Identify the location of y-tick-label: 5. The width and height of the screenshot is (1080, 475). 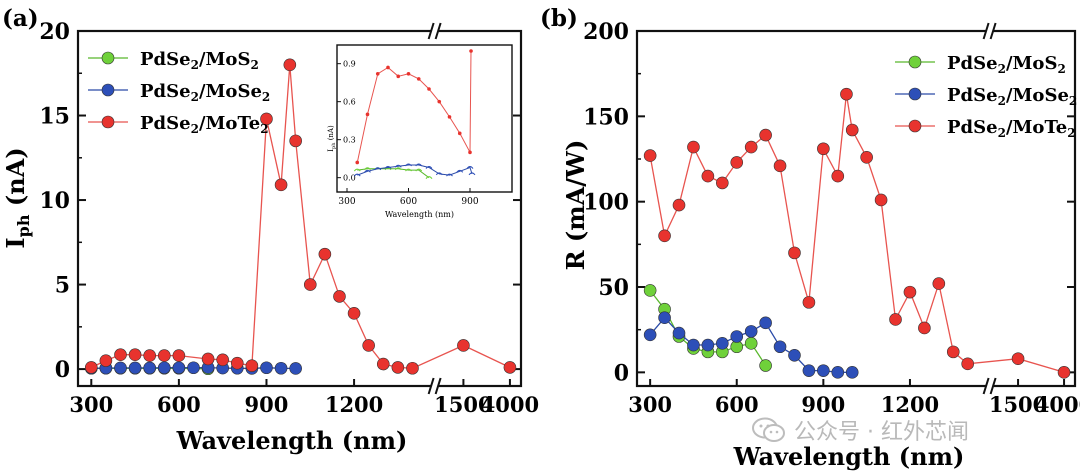
(62, 286).